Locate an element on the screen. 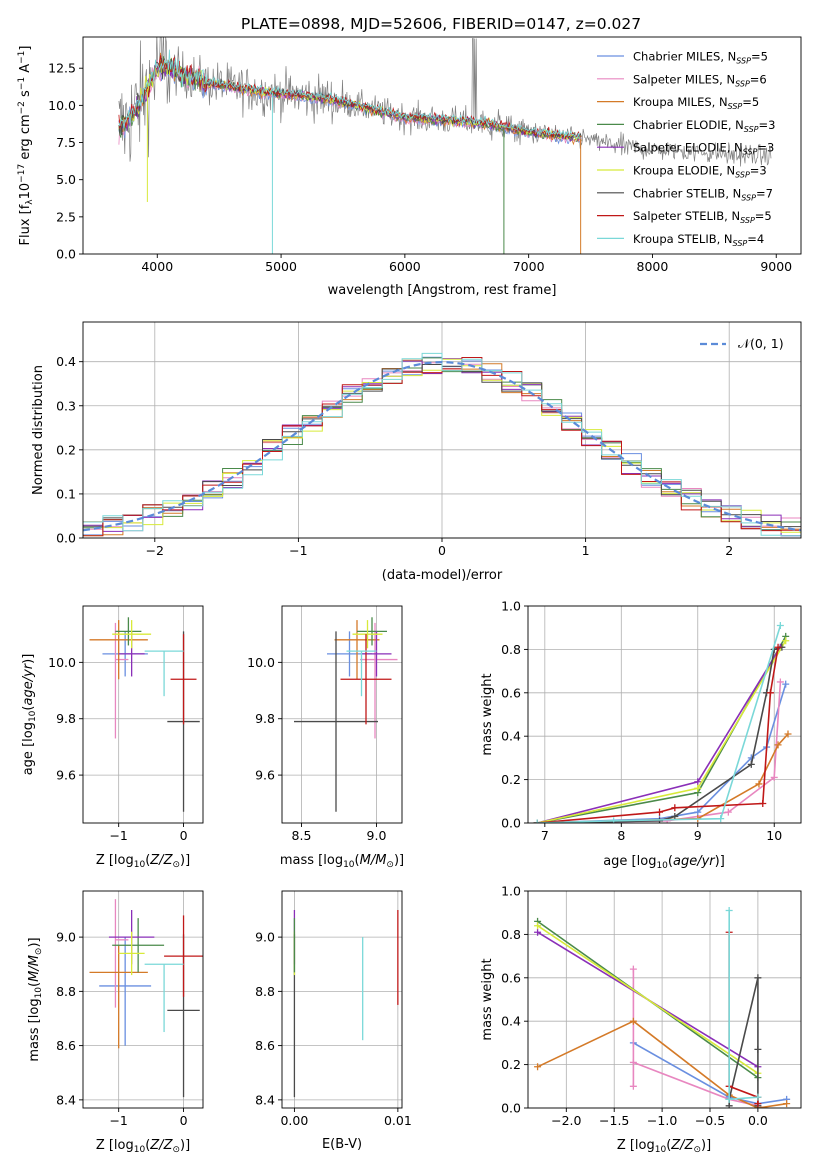 The width and height of the screenshot is (819, 1170). errorbar-salpeter-stelib is located at coordinates (366, 679).